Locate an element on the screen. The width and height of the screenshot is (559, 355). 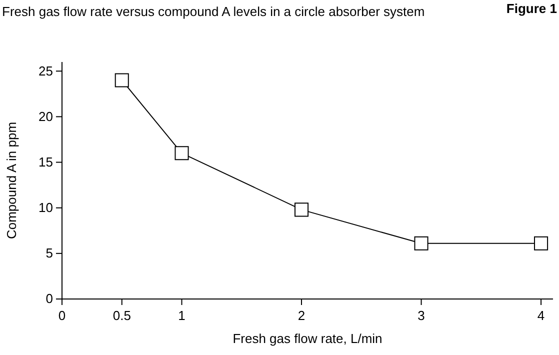
x-tick-label: 0.5 is located at coordinates (121, 316).